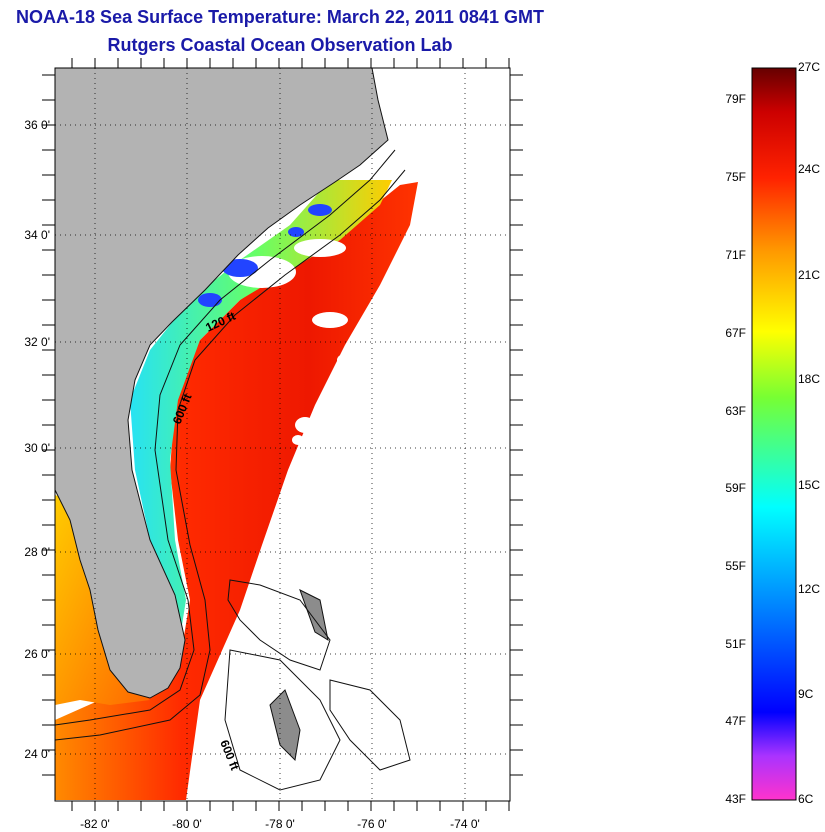 Image resolution: width=825 pixels, height=832 pixels. What do you see at coordinates (806, 694) in the screenshot?
I see `celsius-label: 9C` at bounding box center [806, 694].